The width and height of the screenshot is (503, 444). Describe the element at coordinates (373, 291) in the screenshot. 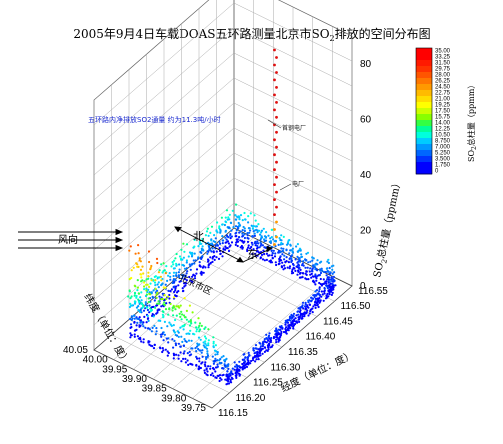

I see `lon-tick-label: 116.55` at that location.